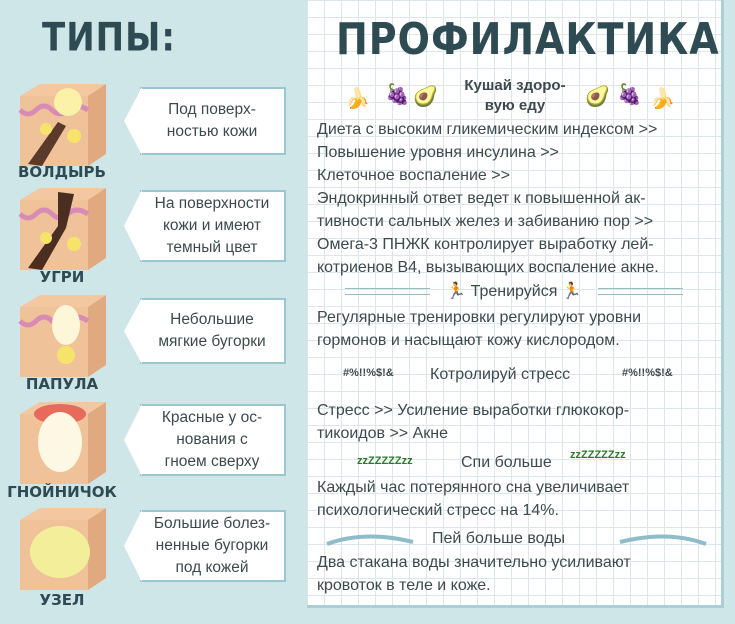  I want to click on food-line: Повышение уровня инсулина >>, so click(438, 152).